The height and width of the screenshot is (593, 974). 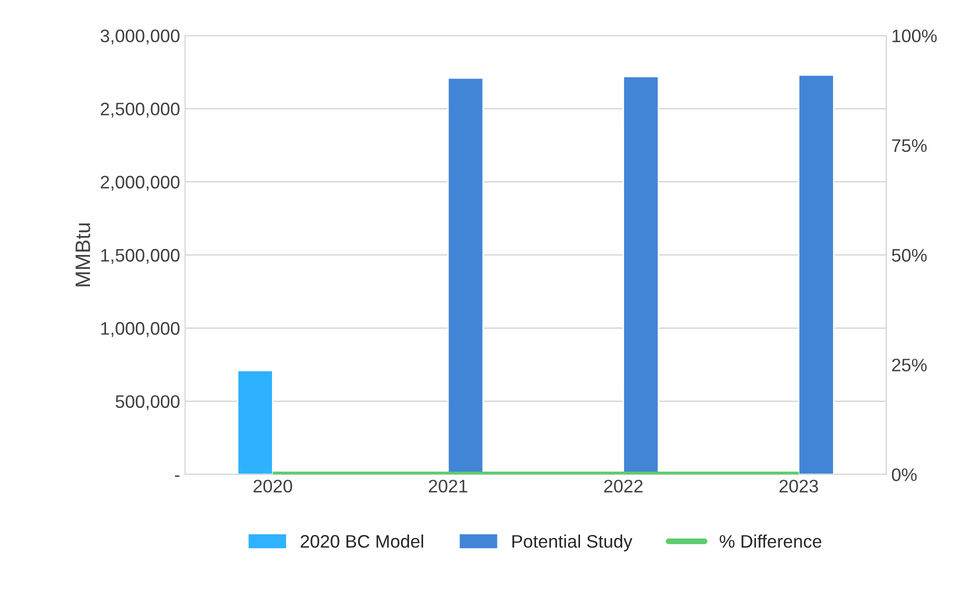 What do you see at coordinates (273, 486) in the screenshot?
I see `x-tick-label: 2020` at bounding box center [273, 486].